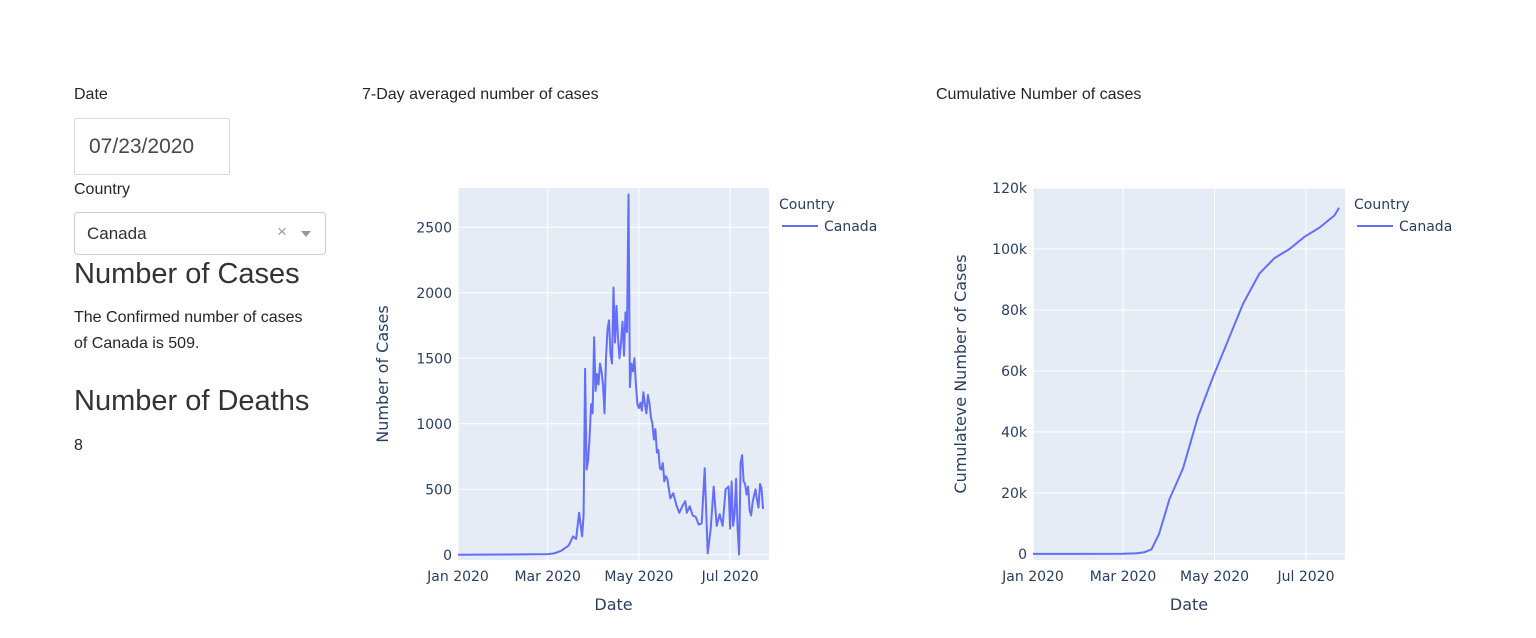 The width and height of the screenshot is (1536, 638). I want to click on y-tick-label: 40k, so click(1014, 433).